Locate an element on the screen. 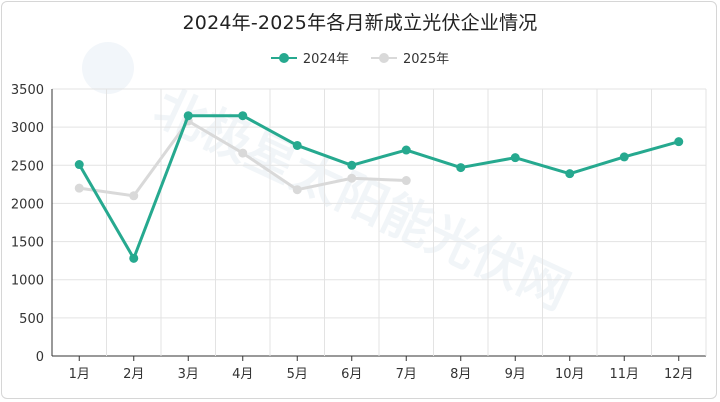 The width and height of the screenshot is (720, 402). watermark-logo-icon is located at coordinates (108, 68).